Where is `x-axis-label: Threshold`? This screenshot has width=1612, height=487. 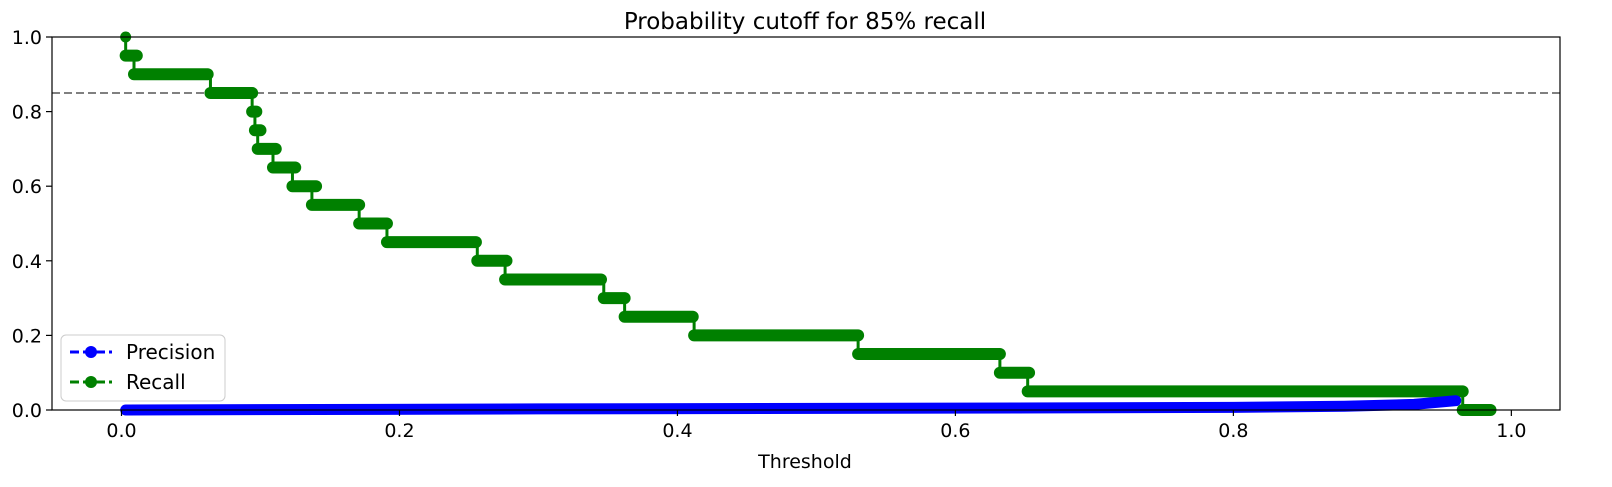
x-axis-label: Threshold is located at coordinates (804, 462).